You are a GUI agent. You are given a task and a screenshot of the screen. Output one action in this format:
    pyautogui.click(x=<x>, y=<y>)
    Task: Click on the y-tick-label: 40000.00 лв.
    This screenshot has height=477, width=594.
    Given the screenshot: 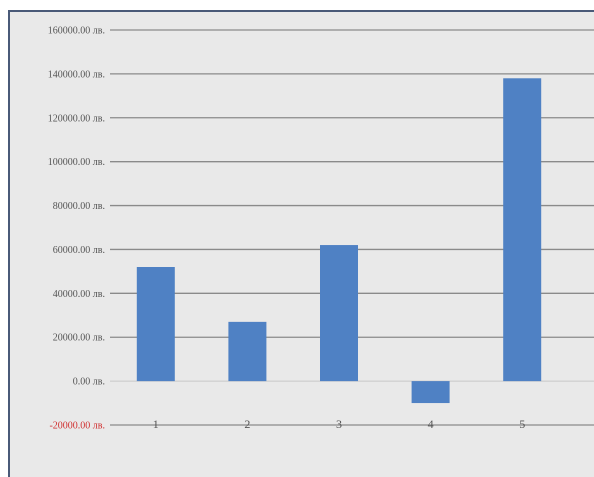 What is the action you would take?
    pyautogui.click(x=79, y=294)
    